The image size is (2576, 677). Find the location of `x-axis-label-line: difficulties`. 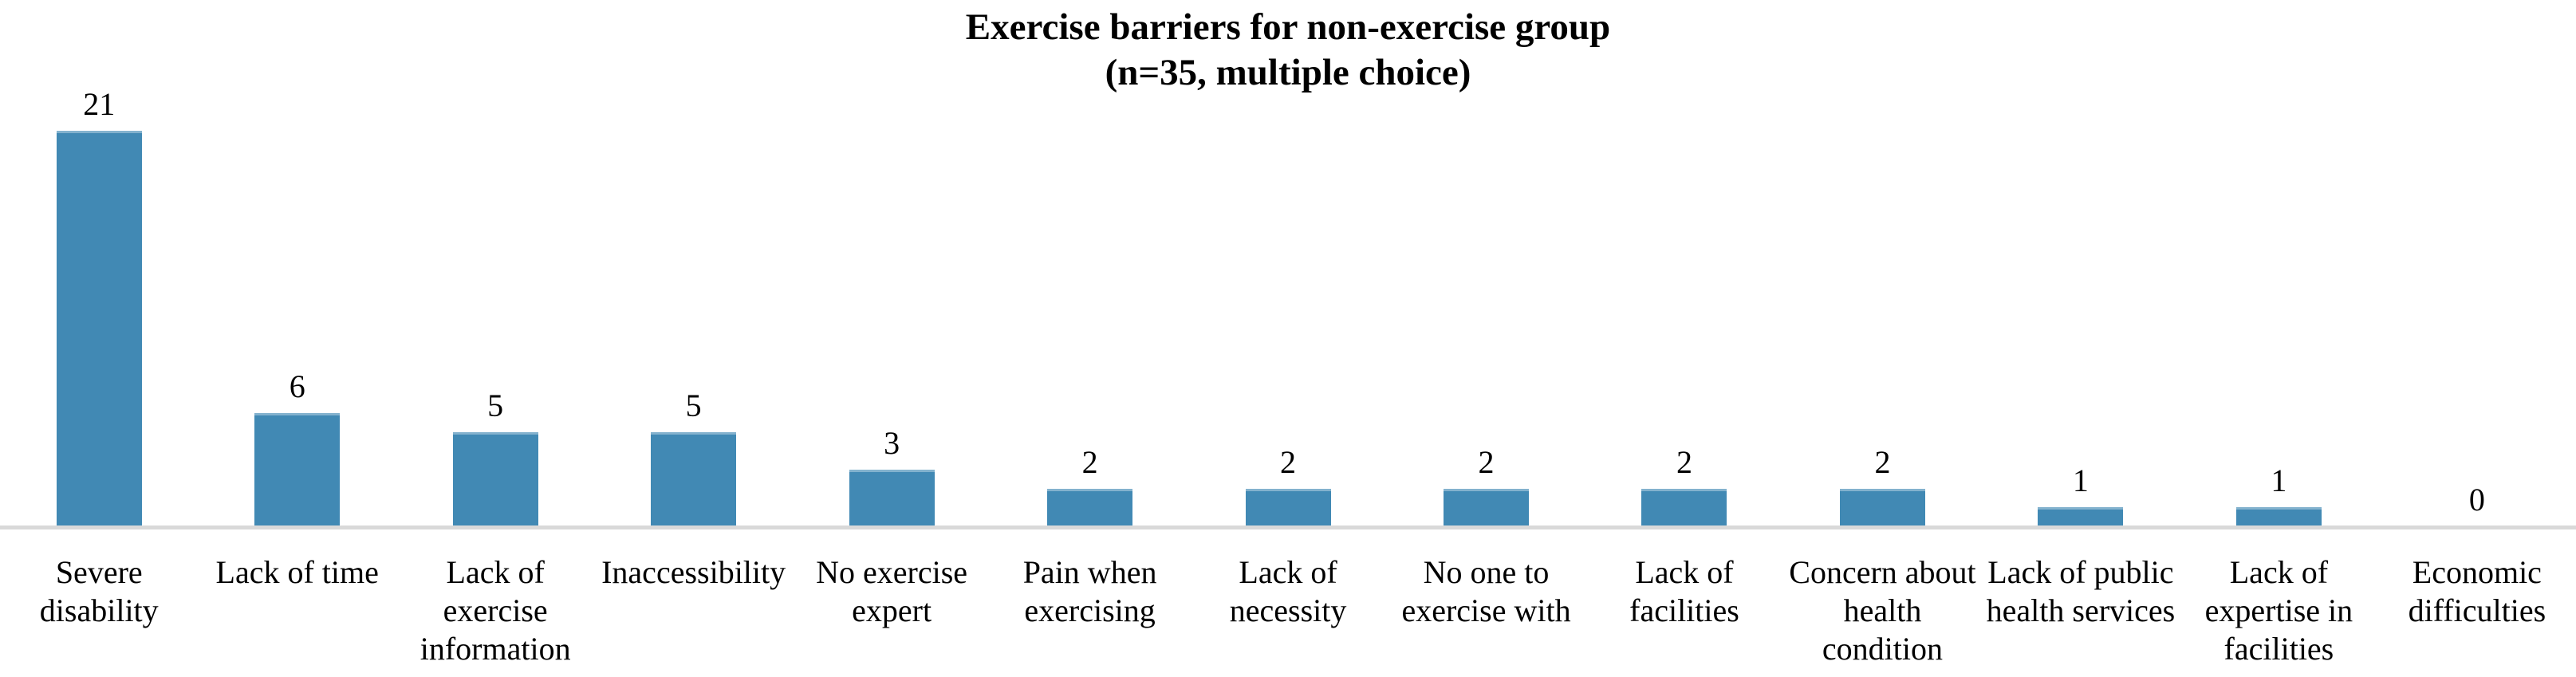

x-axis-label-line: difficulties is located at coordinates (2477, 610).